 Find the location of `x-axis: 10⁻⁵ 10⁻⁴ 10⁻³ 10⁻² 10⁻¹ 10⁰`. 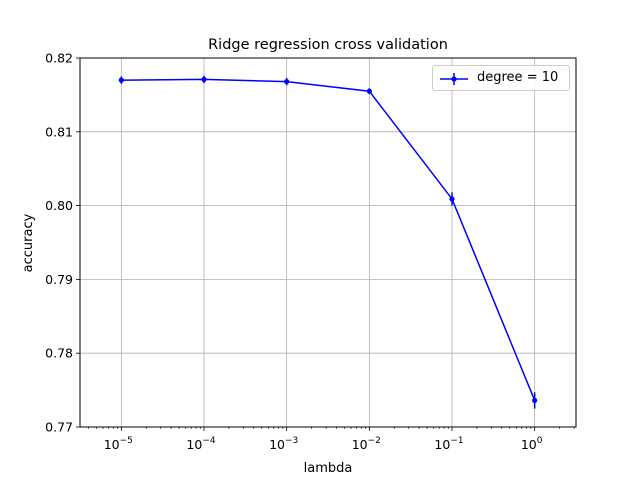

x-axis: 10⁻⁵ 10⁻⁴ 10⁻³ 10⁻² 10⁻¹ 10⁰ is located at coordinates (323, 439).